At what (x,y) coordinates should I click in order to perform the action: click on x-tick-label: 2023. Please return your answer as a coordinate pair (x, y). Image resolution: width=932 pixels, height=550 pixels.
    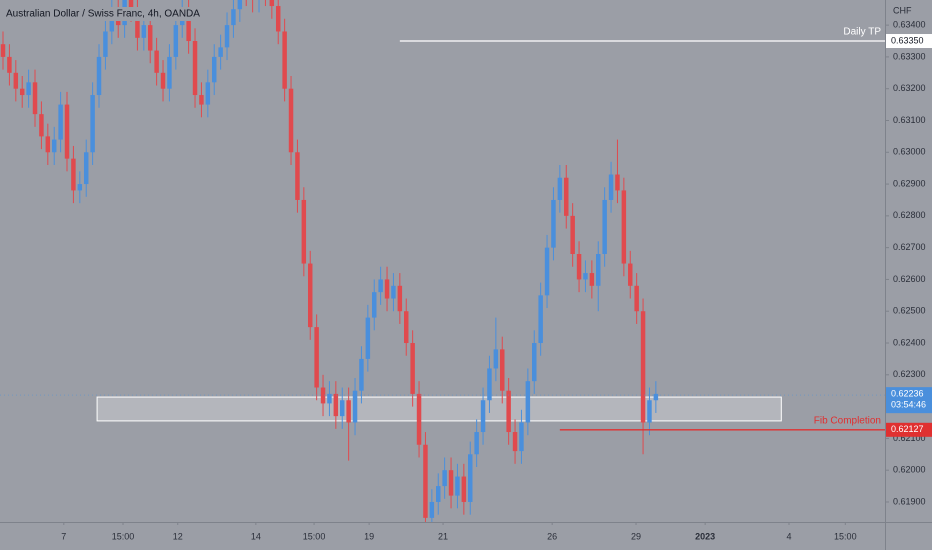
    Looking at the image, I should click on (705, 536).